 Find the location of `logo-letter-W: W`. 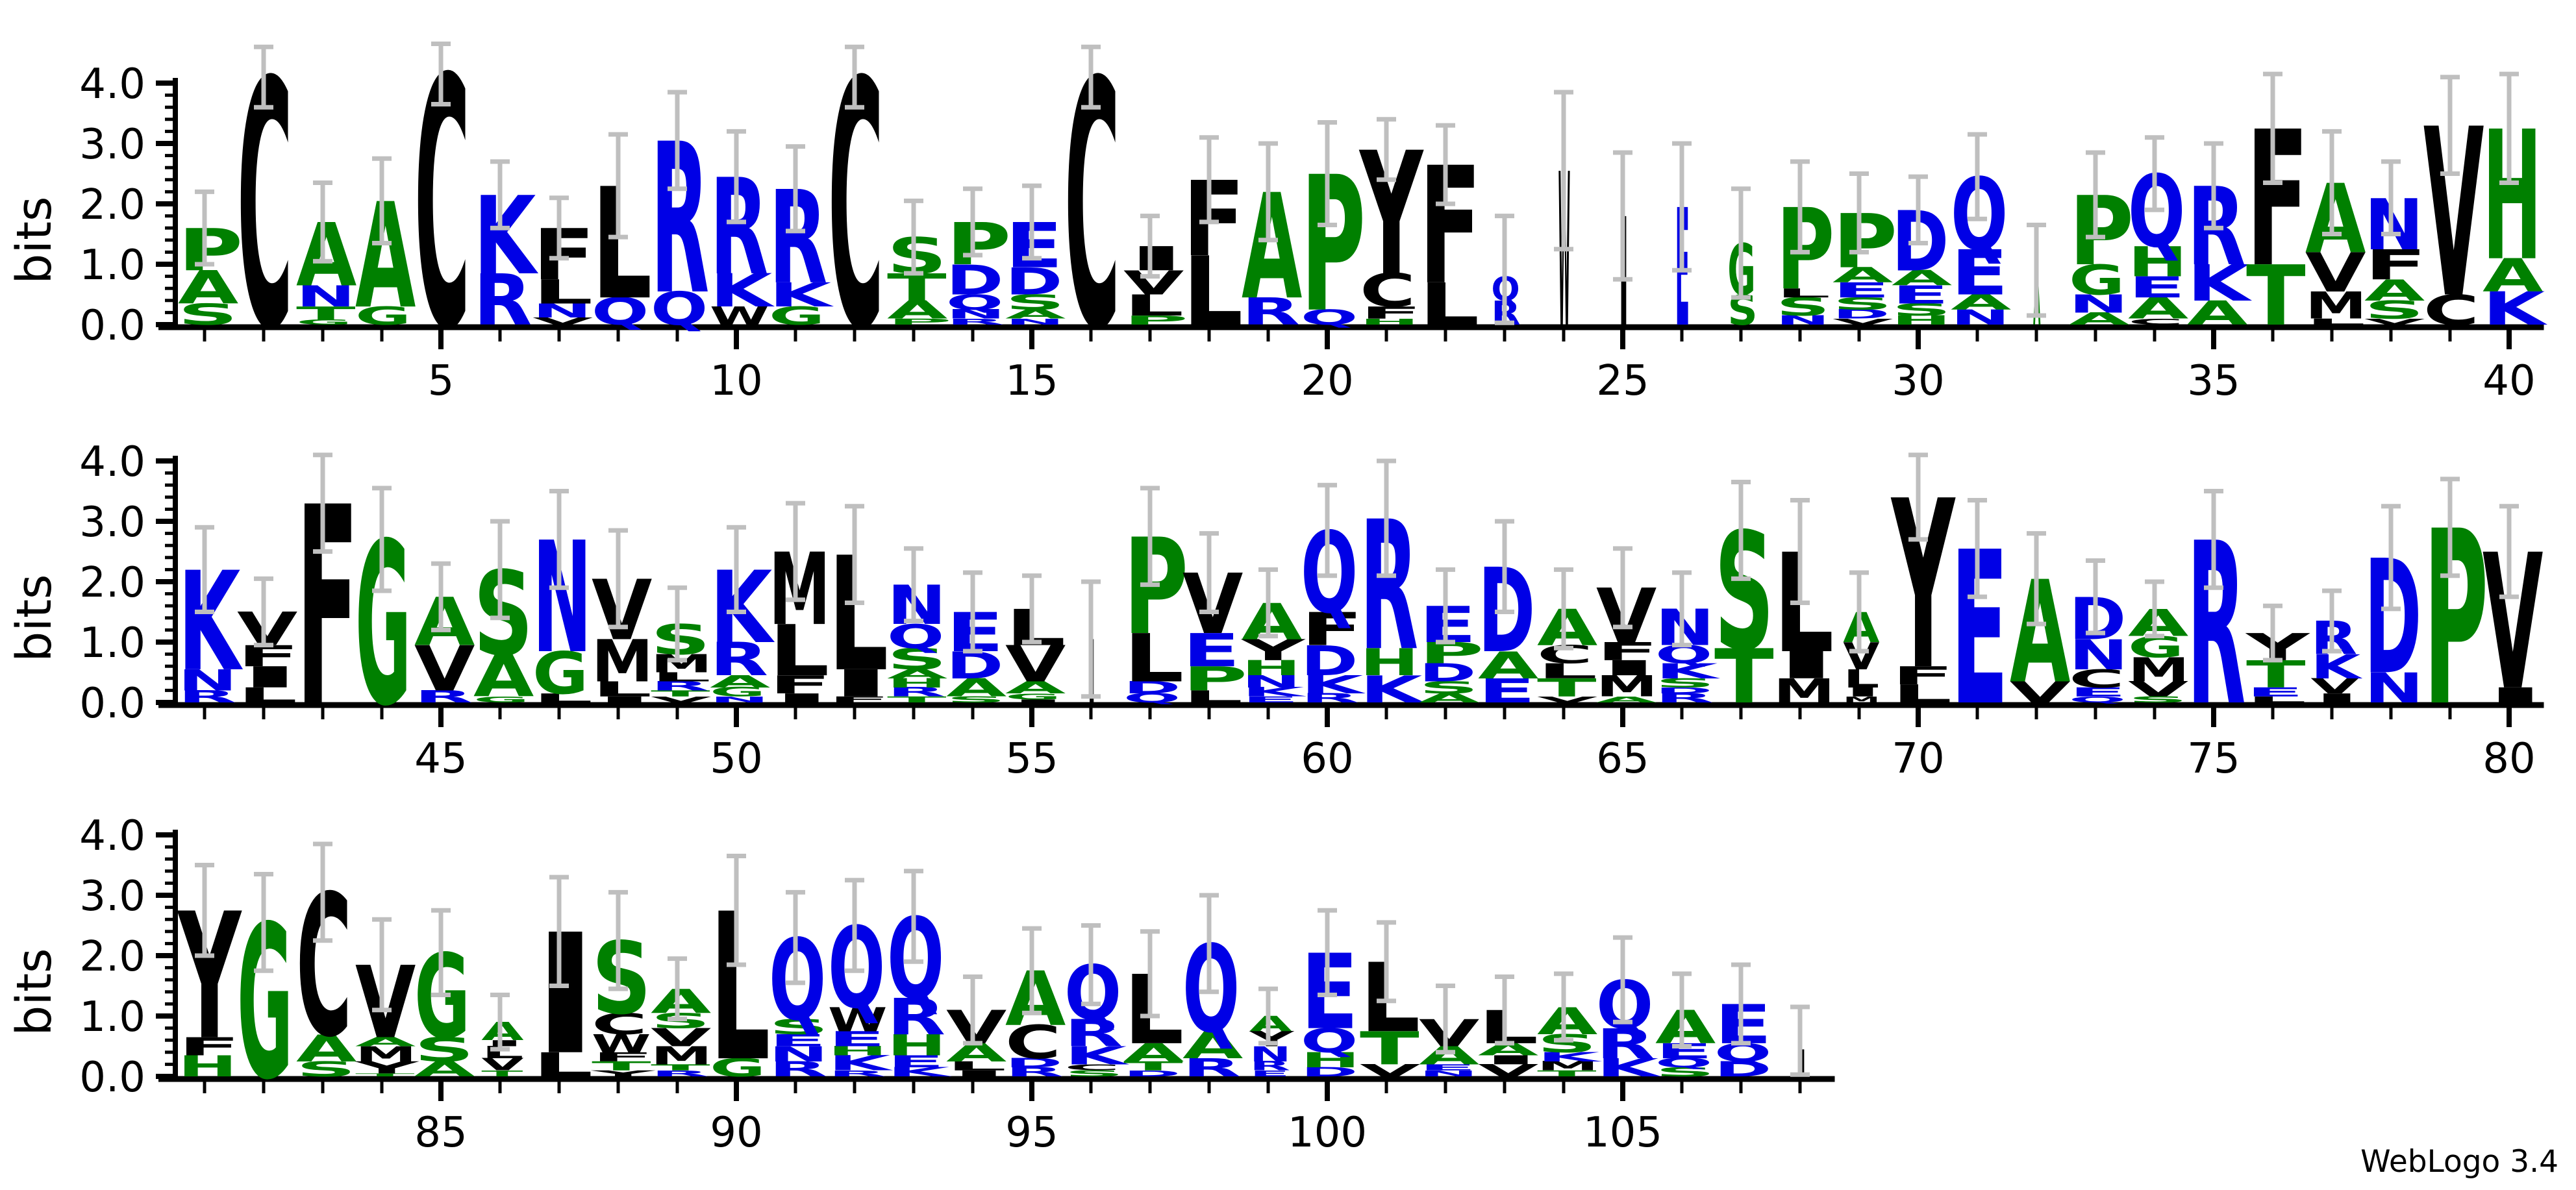

logo-letter-W: W is located at coordinates (857, 1020).